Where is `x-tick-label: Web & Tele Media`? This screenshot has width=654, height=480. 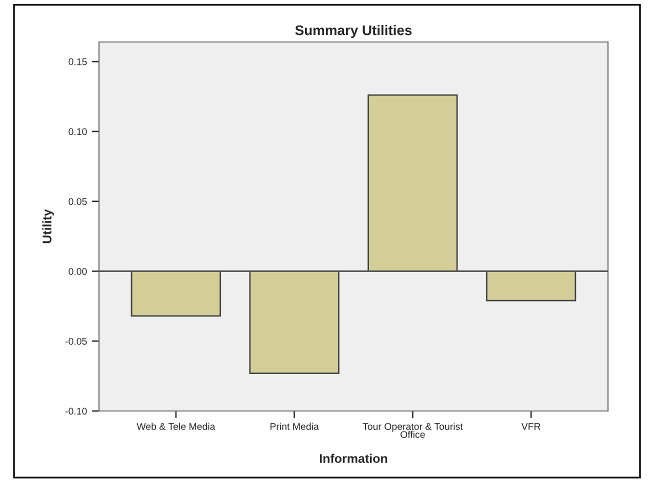
x-tick-label: Web & Tele Media is located at coordinates (176, 426).